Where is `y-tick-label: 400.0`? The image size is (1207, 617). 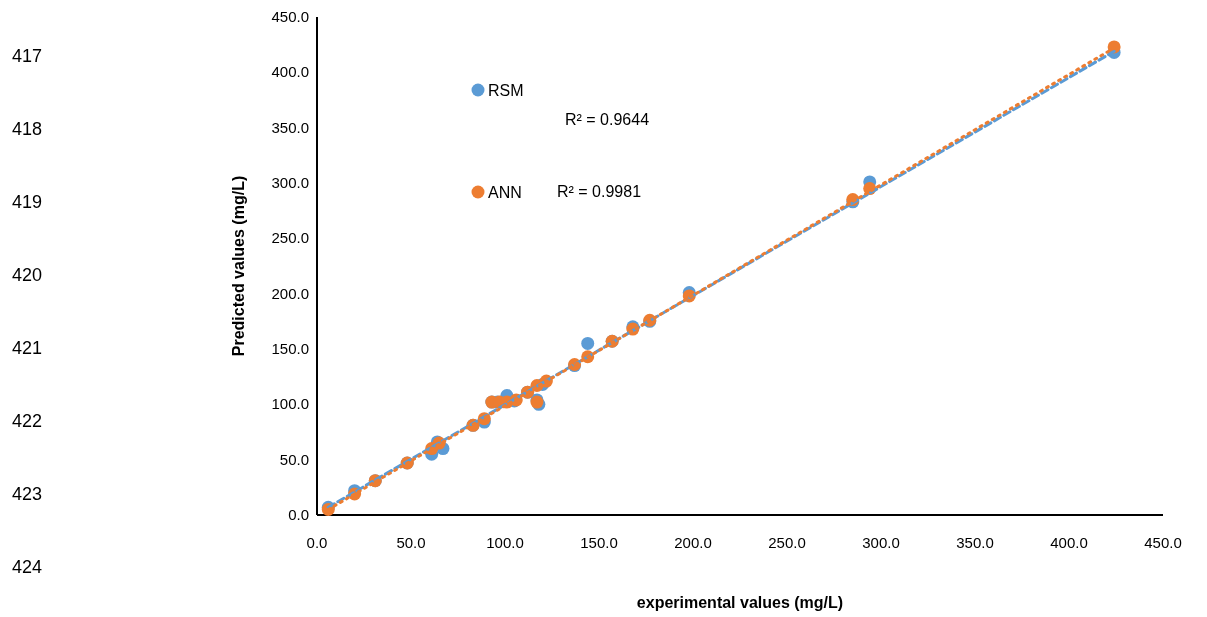
y-tick-label: 400.0 is located at coordinates (290, 72).